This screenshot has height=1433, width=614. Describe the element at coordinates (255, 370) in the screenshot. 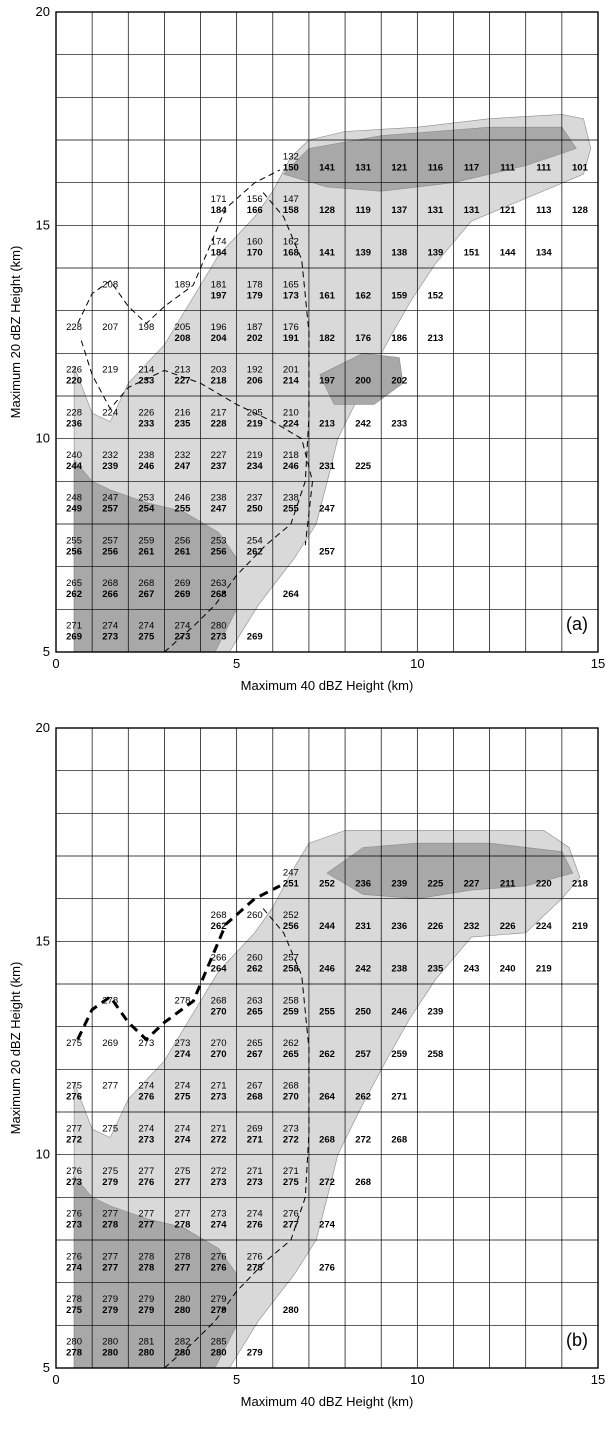

I see `cell-value-top: 192` at that location.